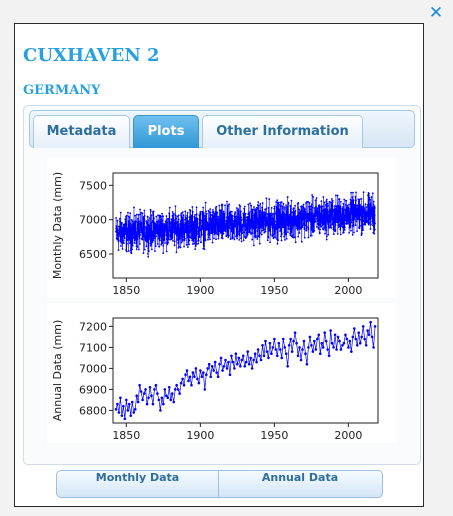 The image size is (453, 516). Describe the element at coordinates (436, 13) in the screenshot. I see `close-icon: ✕` at that location.